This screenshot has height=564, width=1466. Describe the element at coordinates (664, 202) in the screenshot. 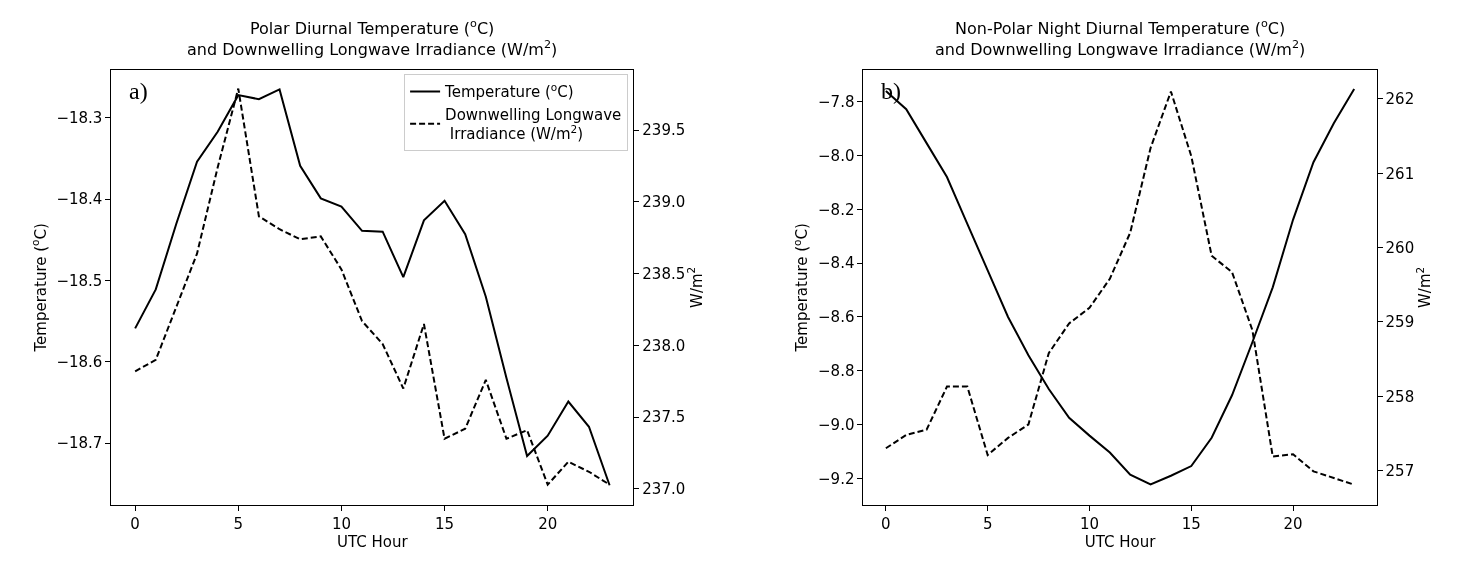

I see `y2-tick-label: 239.0` at that location.